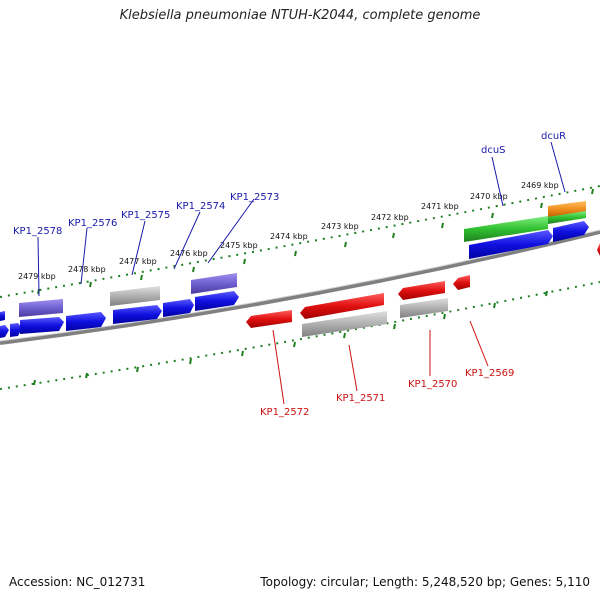 Image resolution: width=600 pixels, height=600 pixels. Describe the element at coordinates (254, 197) in the screenshot. I see `gene-label-kp1-2573: KP1_2573` at that location.